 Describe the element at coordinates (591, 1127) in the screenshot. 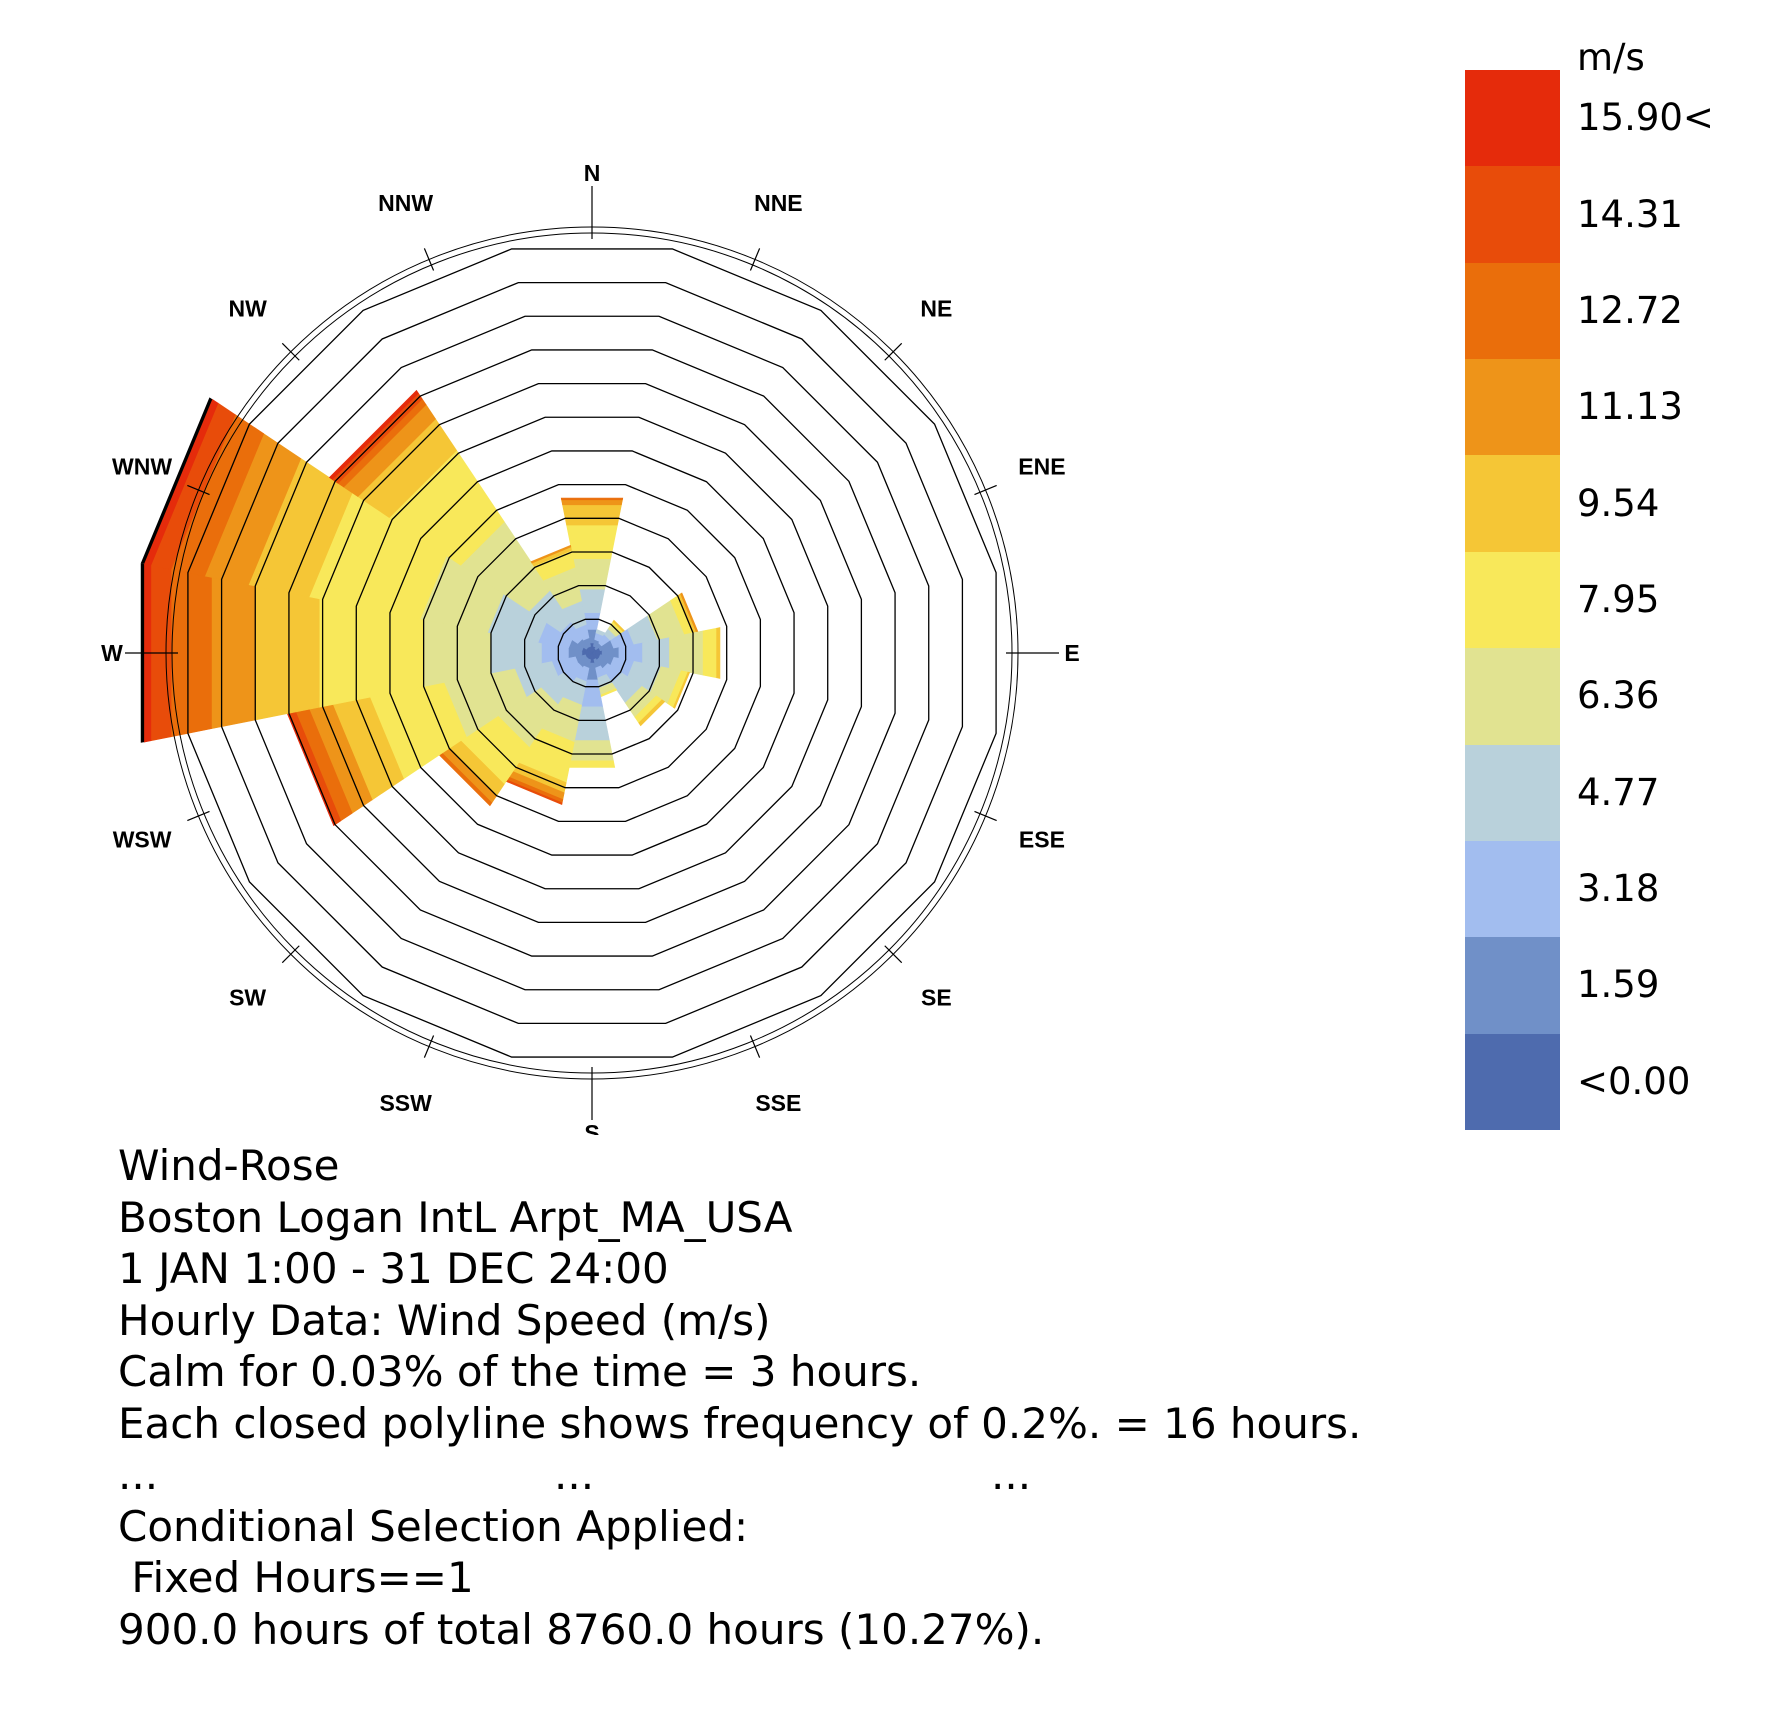

I see `direction-label-s: S` at that location.